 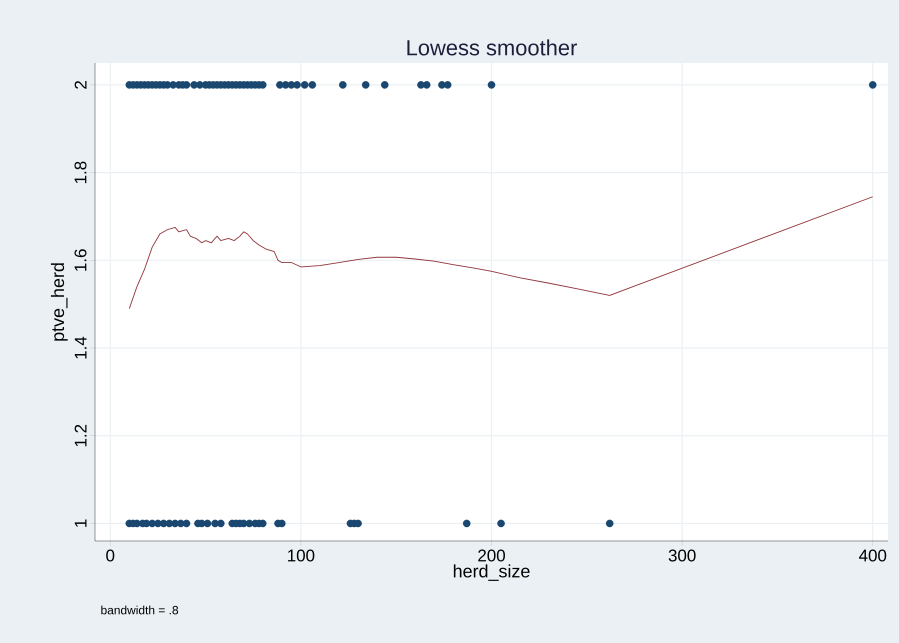 I want to click on y-tick-label: 2, so click(x=80, y=85).